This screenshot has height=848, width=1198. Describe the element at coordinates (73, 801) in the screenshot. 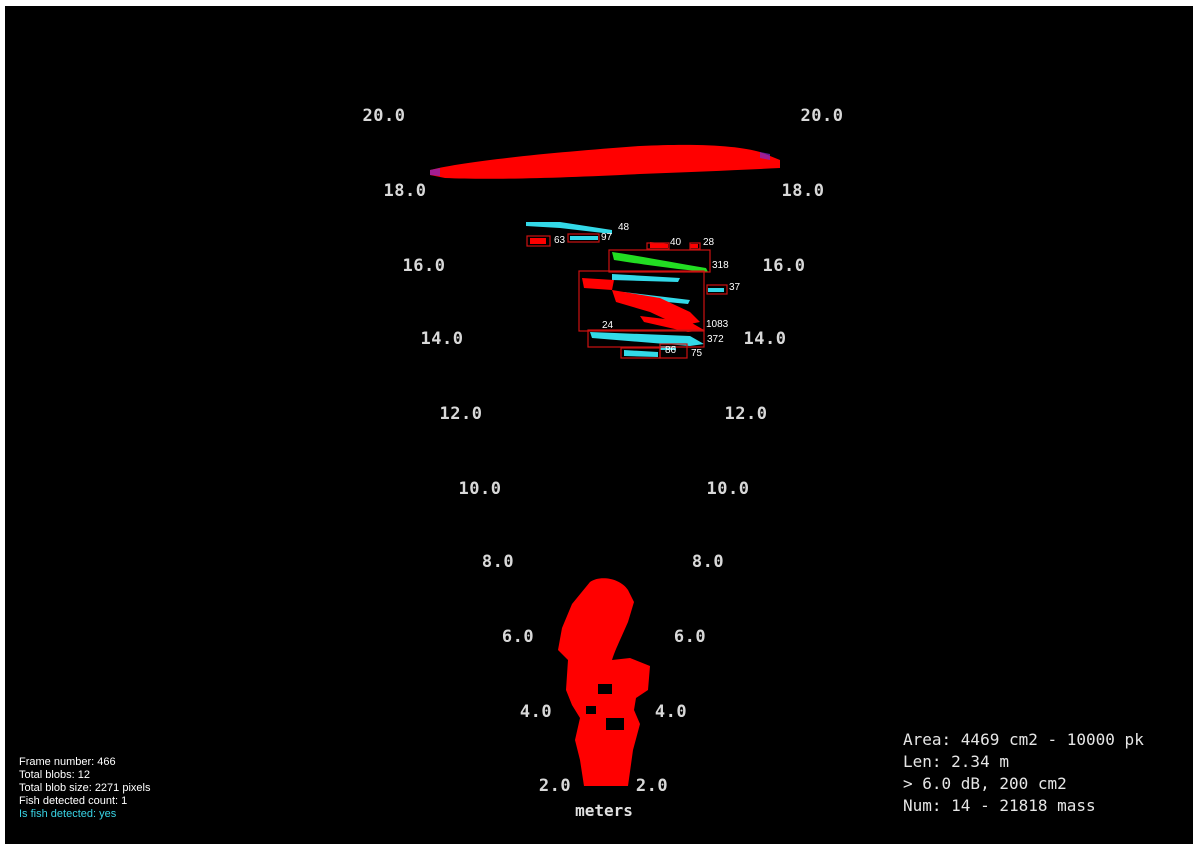

I see `fish-detected-count: Fish detected count: 1` at that location.